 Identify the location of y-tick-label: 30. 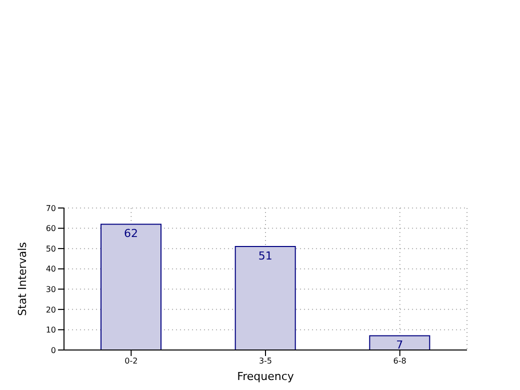
(51, 289).